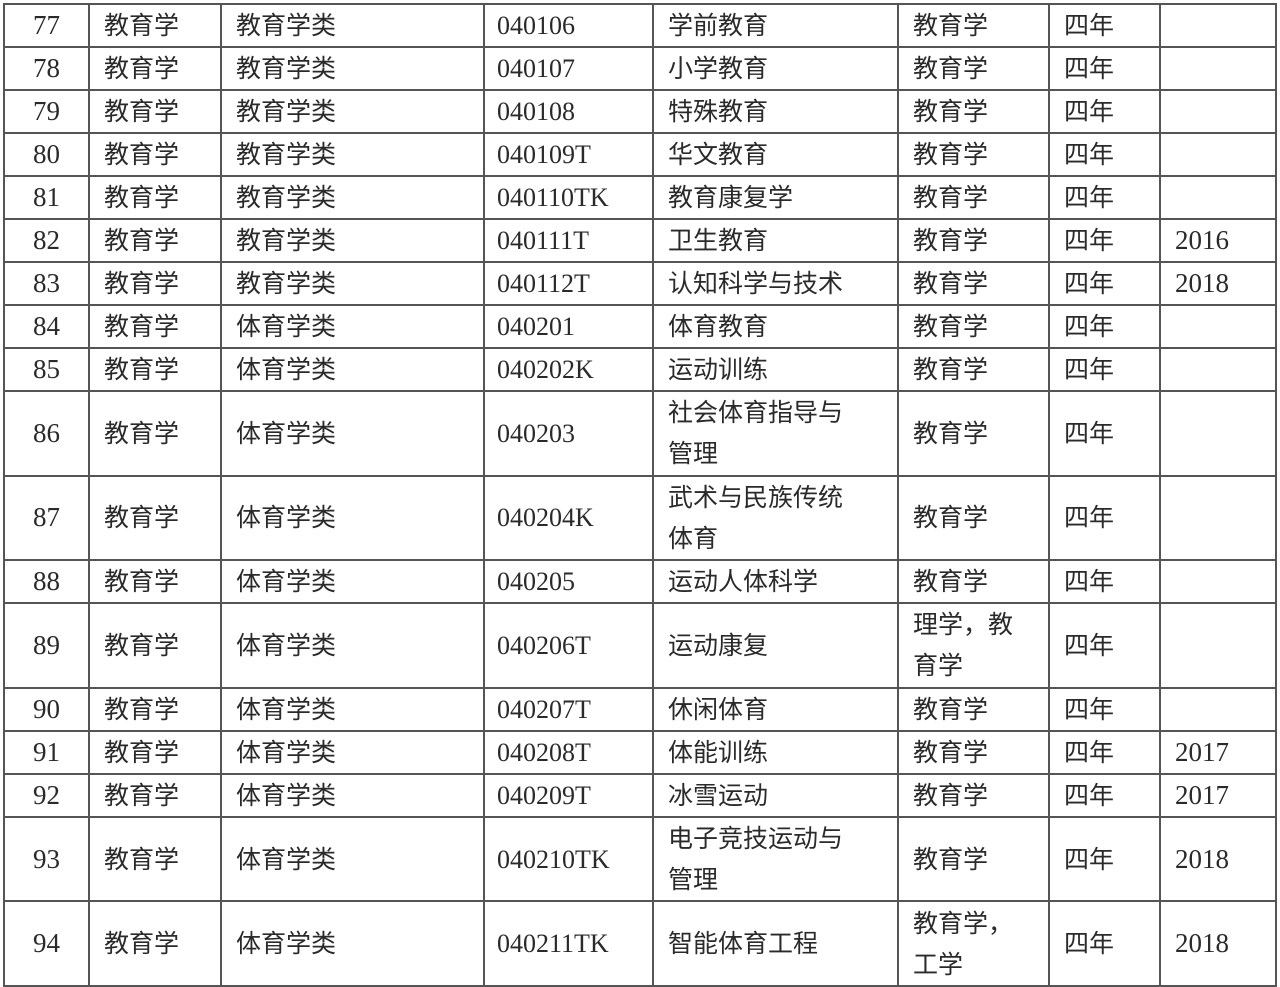  I want to click on table-row: 78 教育学 教育学类 040107 小学教育 教育学 四年, so click(640, 68).